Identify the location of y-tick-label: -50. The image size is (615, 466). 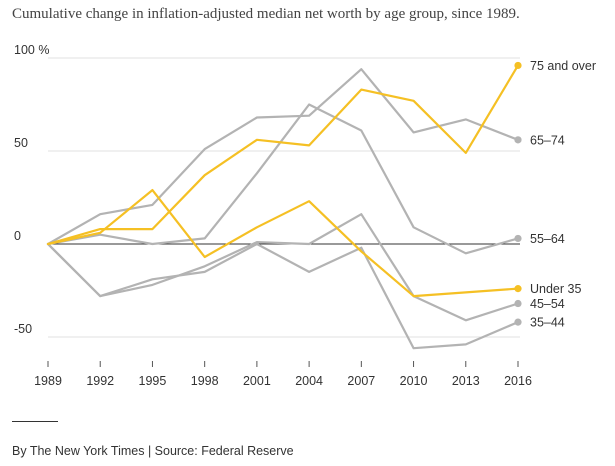
(23, 329).